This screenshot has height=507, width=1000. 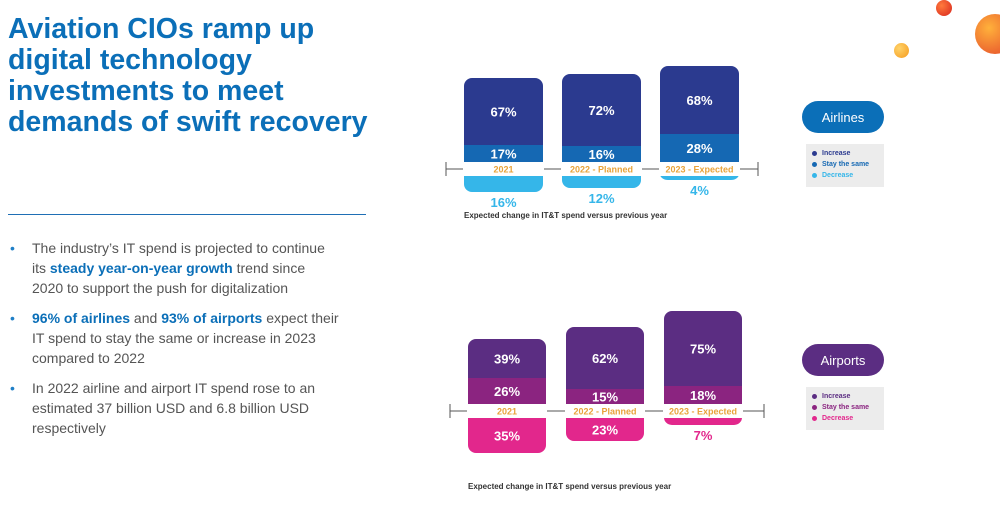 I want to click on data-label-increase: 39%, so click(x=507, y=359).